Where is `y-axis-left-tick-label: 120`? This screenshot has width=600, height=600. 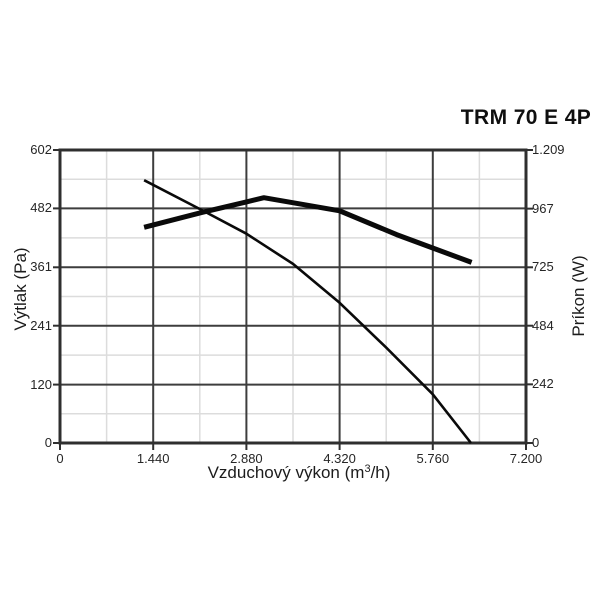
y-axis-left-tick-label: 120 is located at coordinates (41, 384).